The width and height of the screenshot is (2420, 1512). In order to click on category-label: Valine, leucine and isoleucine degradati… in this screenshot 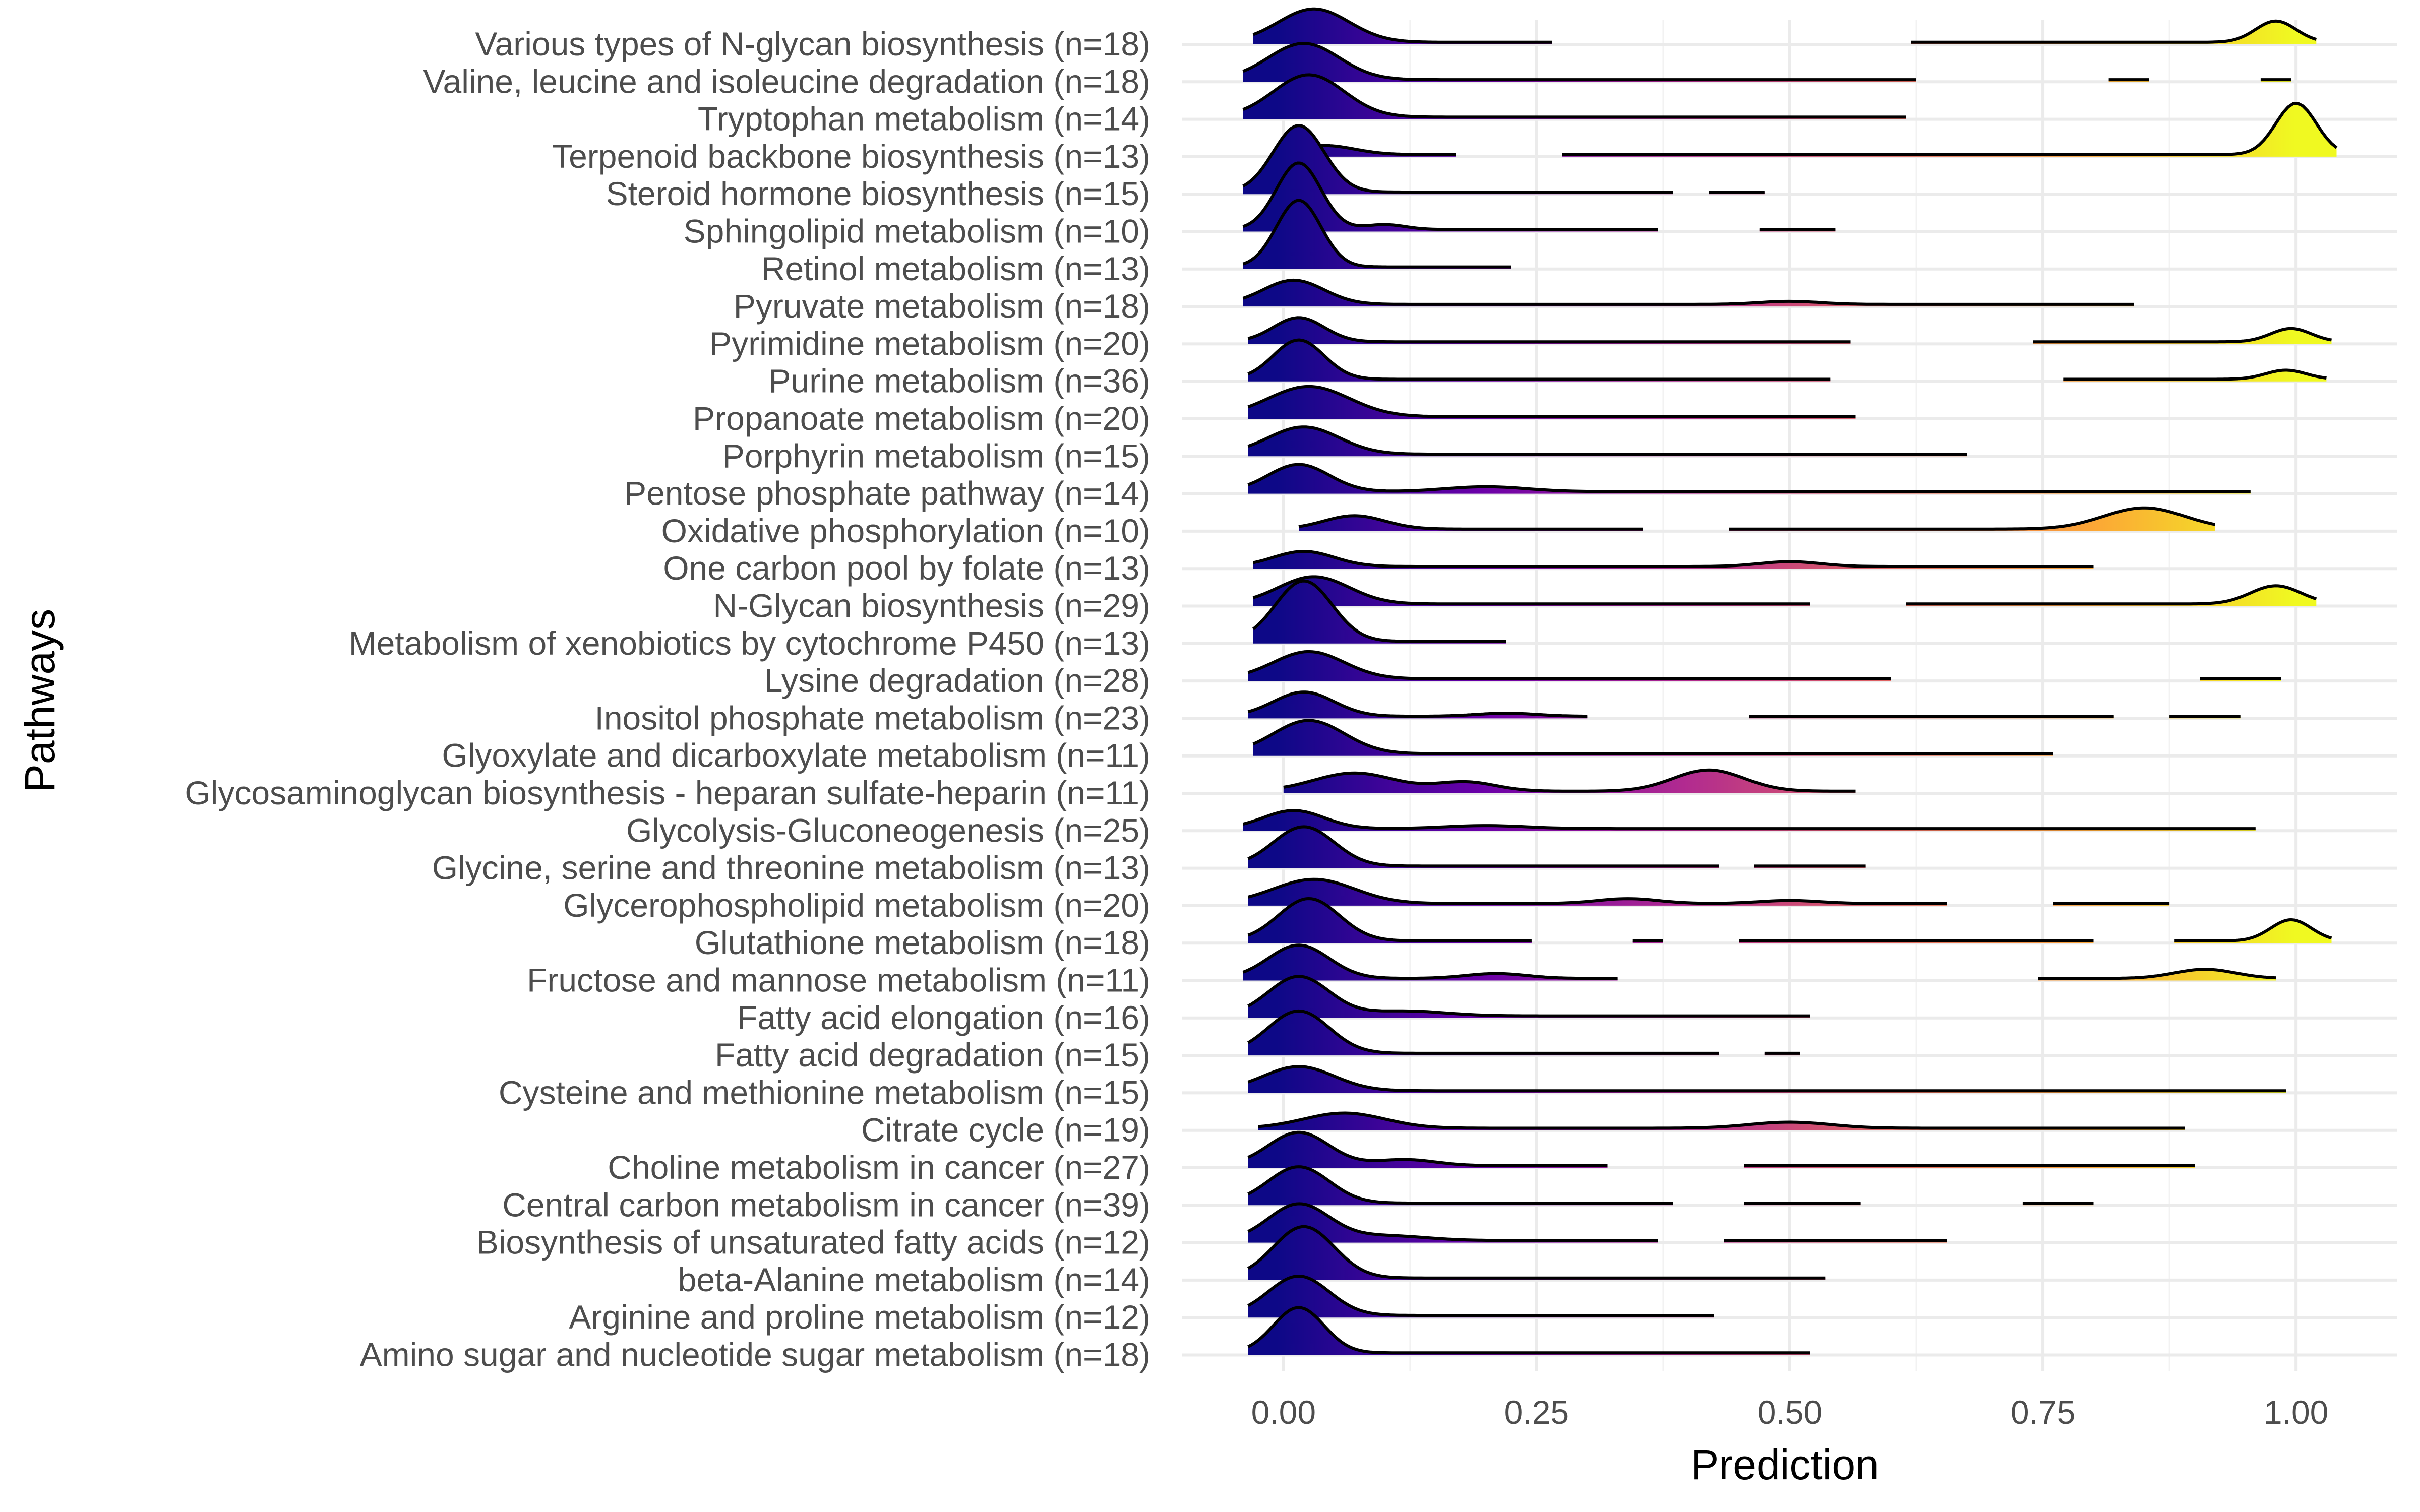, I will do `click(787, 81)`.